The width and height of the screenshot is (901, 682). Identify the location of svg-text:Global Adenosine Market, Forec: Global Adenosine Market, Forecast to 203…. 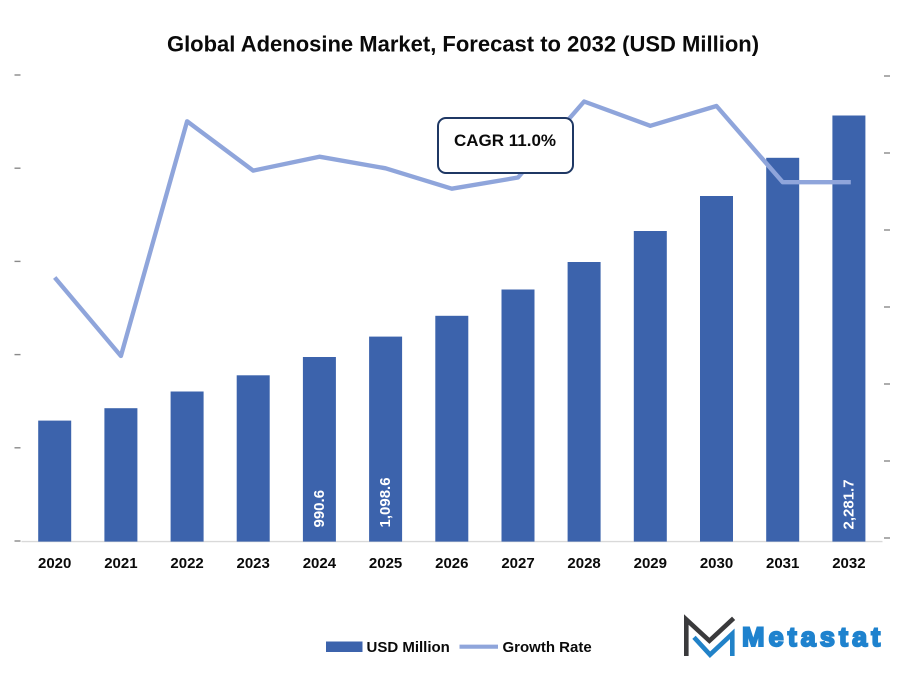
(463, 44).